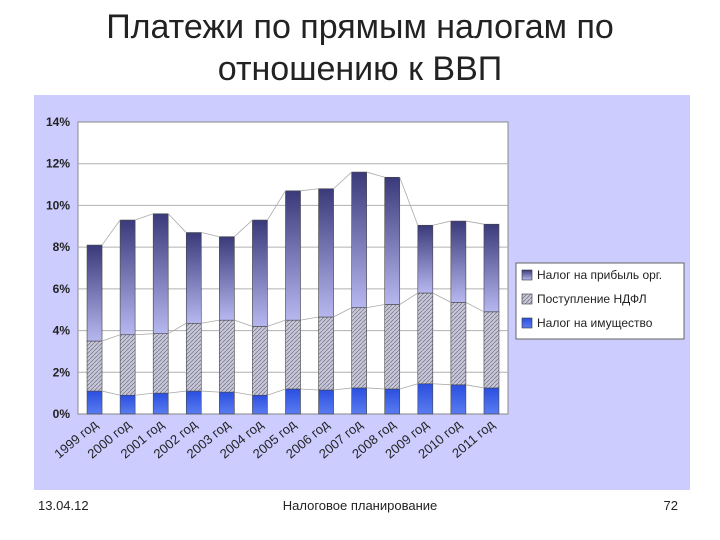 Image resolution: width=720 pixels, height=540 pixels. Describe the element at coordinates (62, 372) in the screenshot. I see `y-tick-label: 2%` at that location.